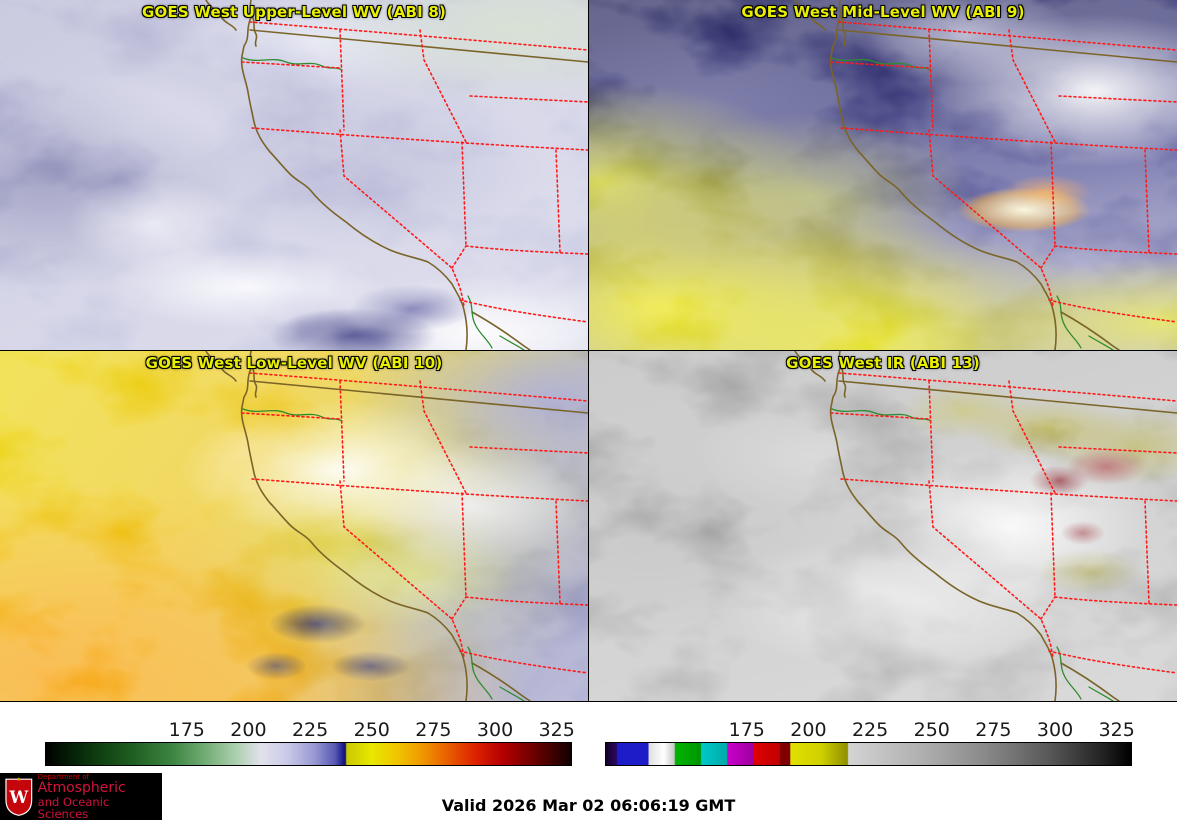 This screenshot has width=1177, height=820. I want to click on wv-colorbar-tick-labels: 175 200 225 250 275 300 325, so click(310, 728).